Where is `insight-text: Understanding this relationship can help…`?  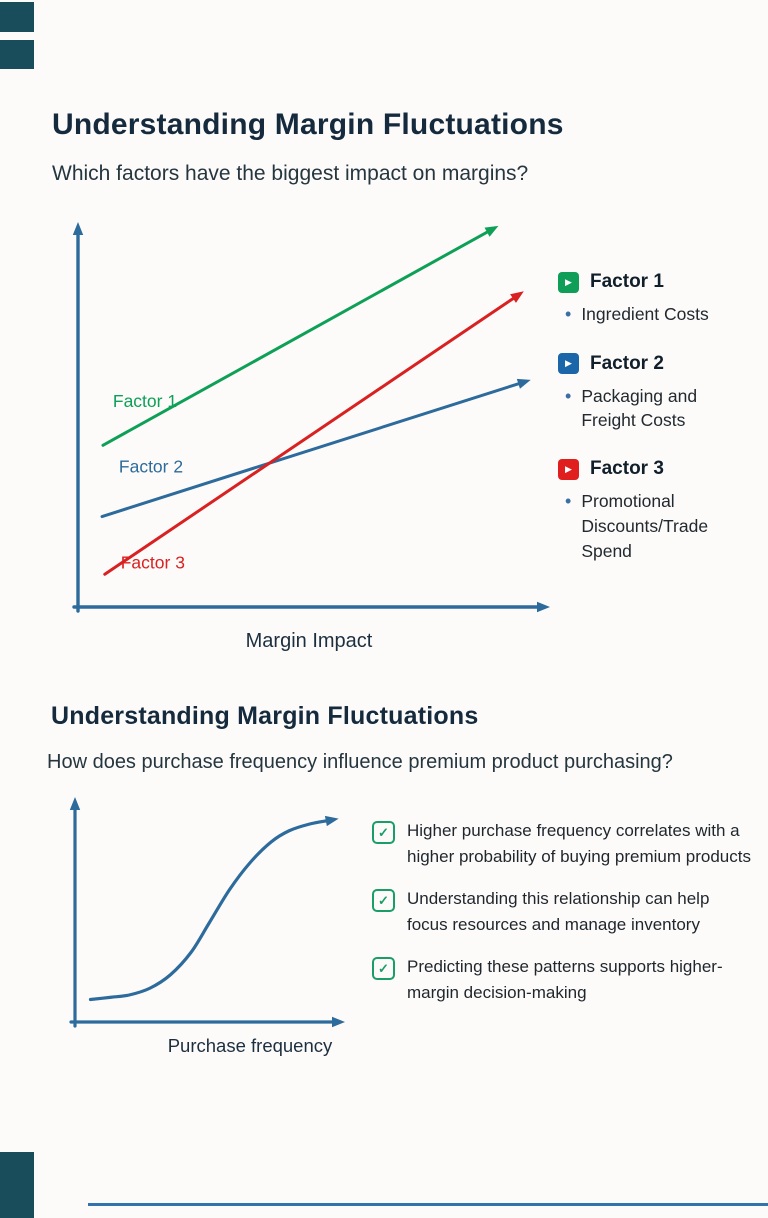 insight-text: Understanding this relationship can help… is located at coordinates (558, 911).